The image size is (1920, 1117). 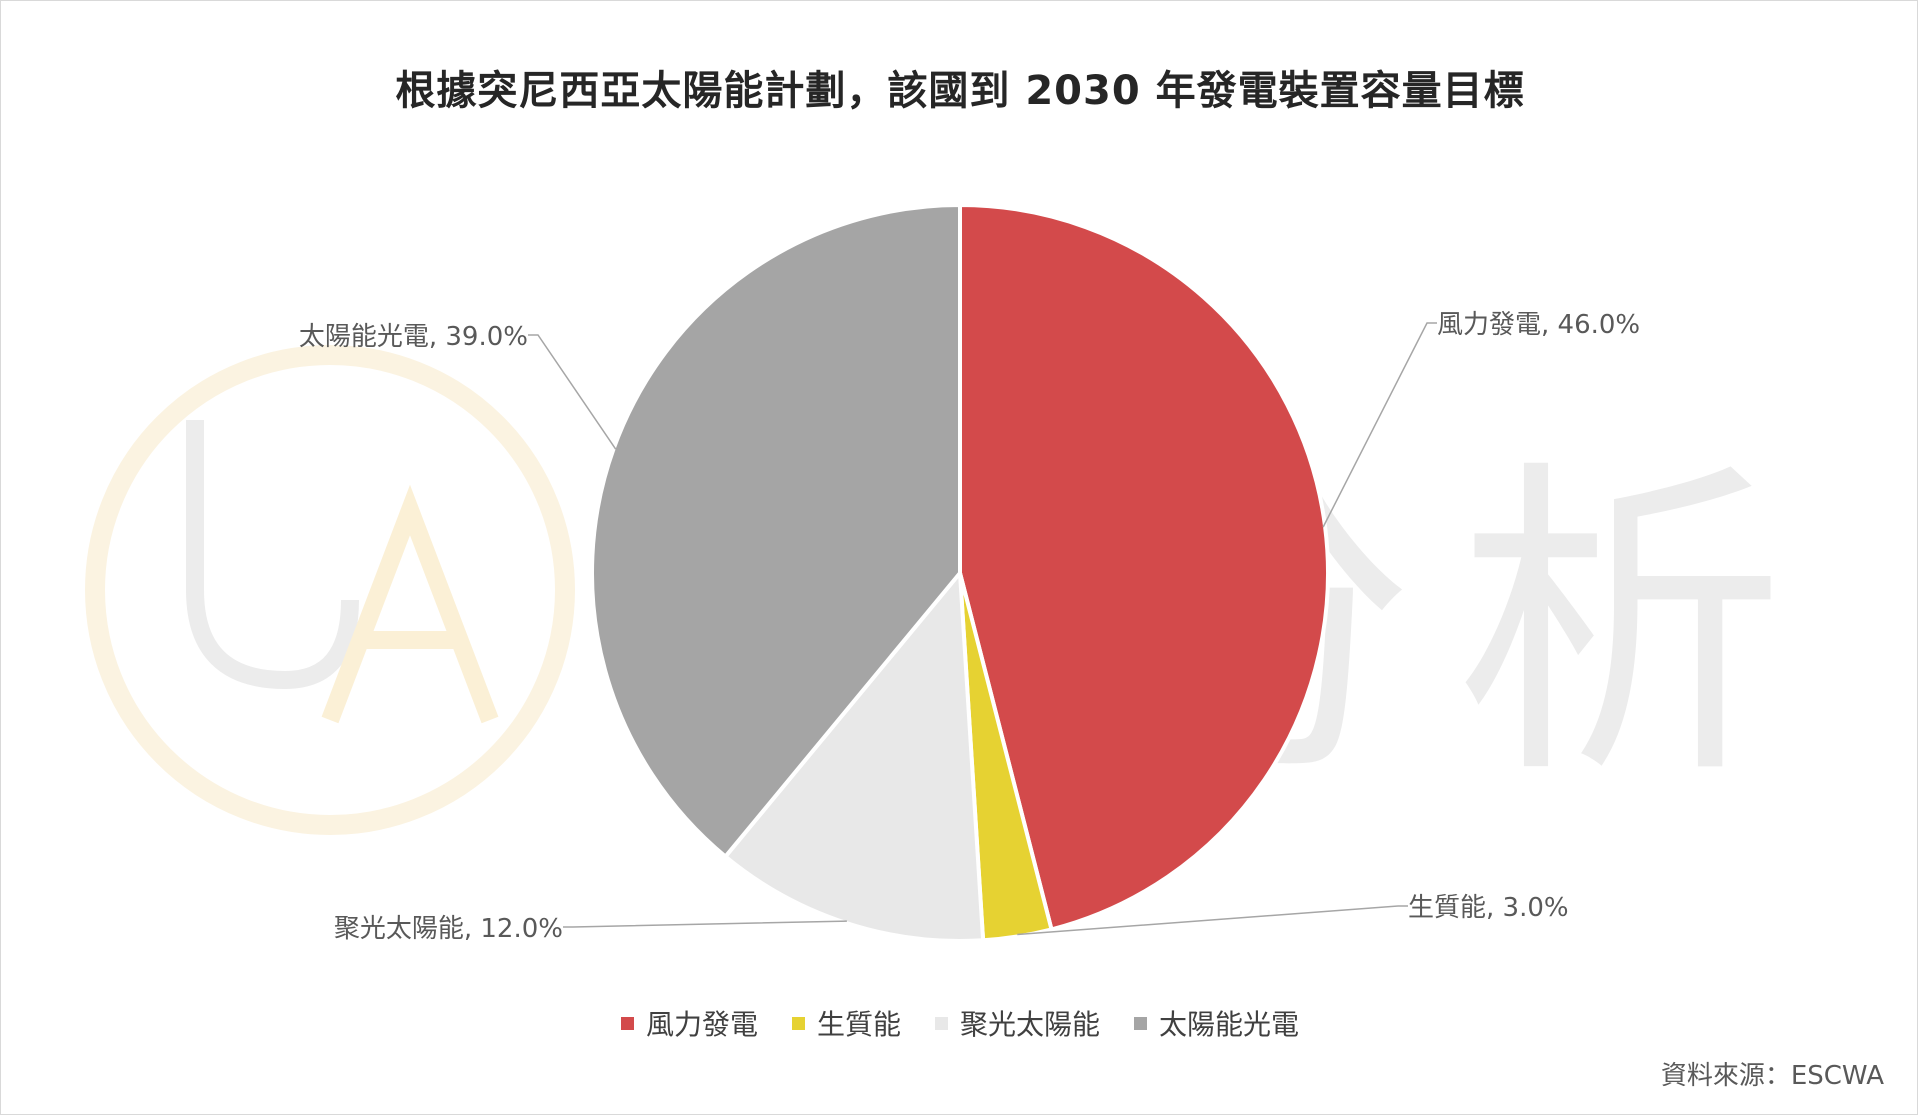 I want to click on watermark-logo-ring, so click(x=330, y=590).